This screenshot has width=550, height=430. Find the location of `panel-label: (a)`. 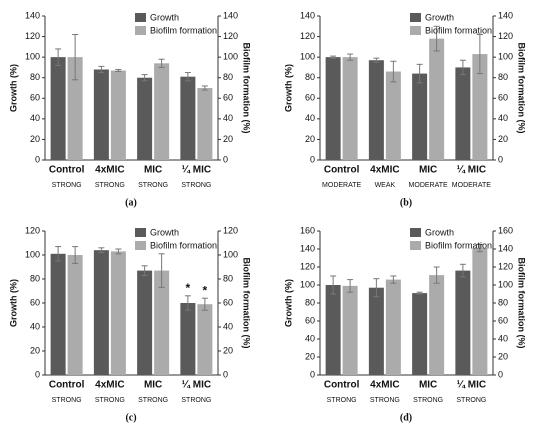

panel-label: (a) is located at coordinates (131, 202).